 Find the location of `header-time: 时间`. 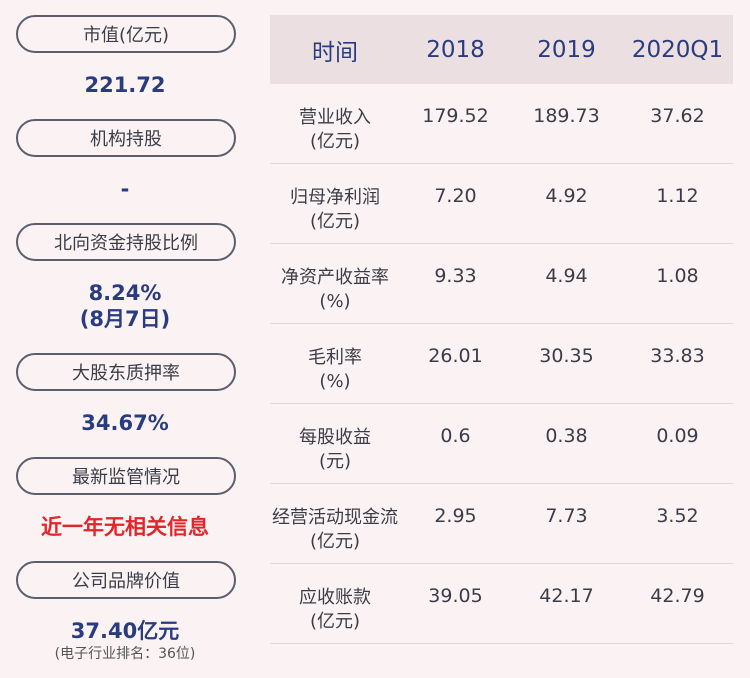

header-time: 时间 is located at coordinates (335, 52).